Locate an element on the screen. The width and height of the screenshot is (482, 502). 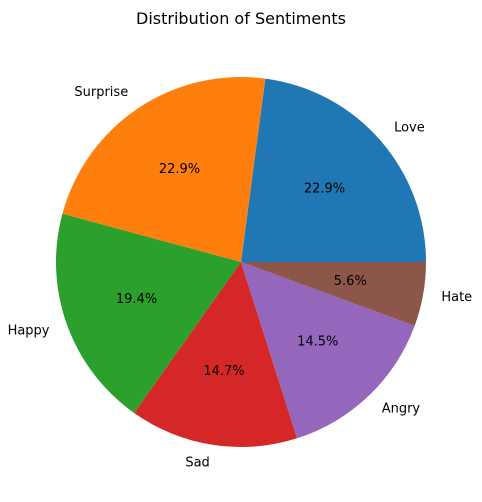
slice-percent-sad: 14.7% is located at coordinates (223, 371).